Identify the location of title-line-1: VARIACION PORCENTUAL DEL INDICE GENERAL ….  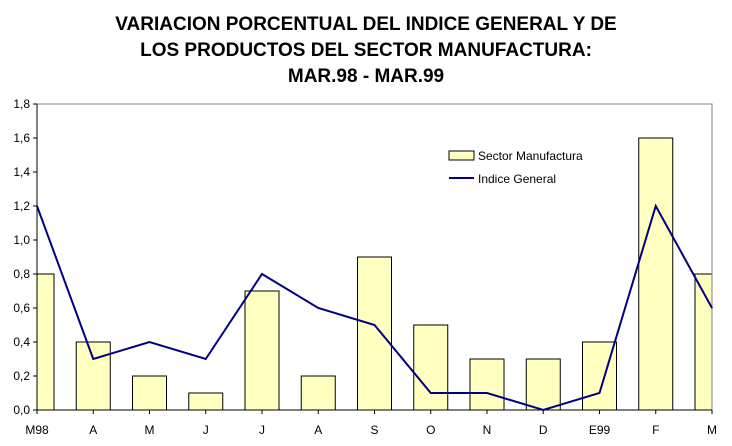
(366, 24).